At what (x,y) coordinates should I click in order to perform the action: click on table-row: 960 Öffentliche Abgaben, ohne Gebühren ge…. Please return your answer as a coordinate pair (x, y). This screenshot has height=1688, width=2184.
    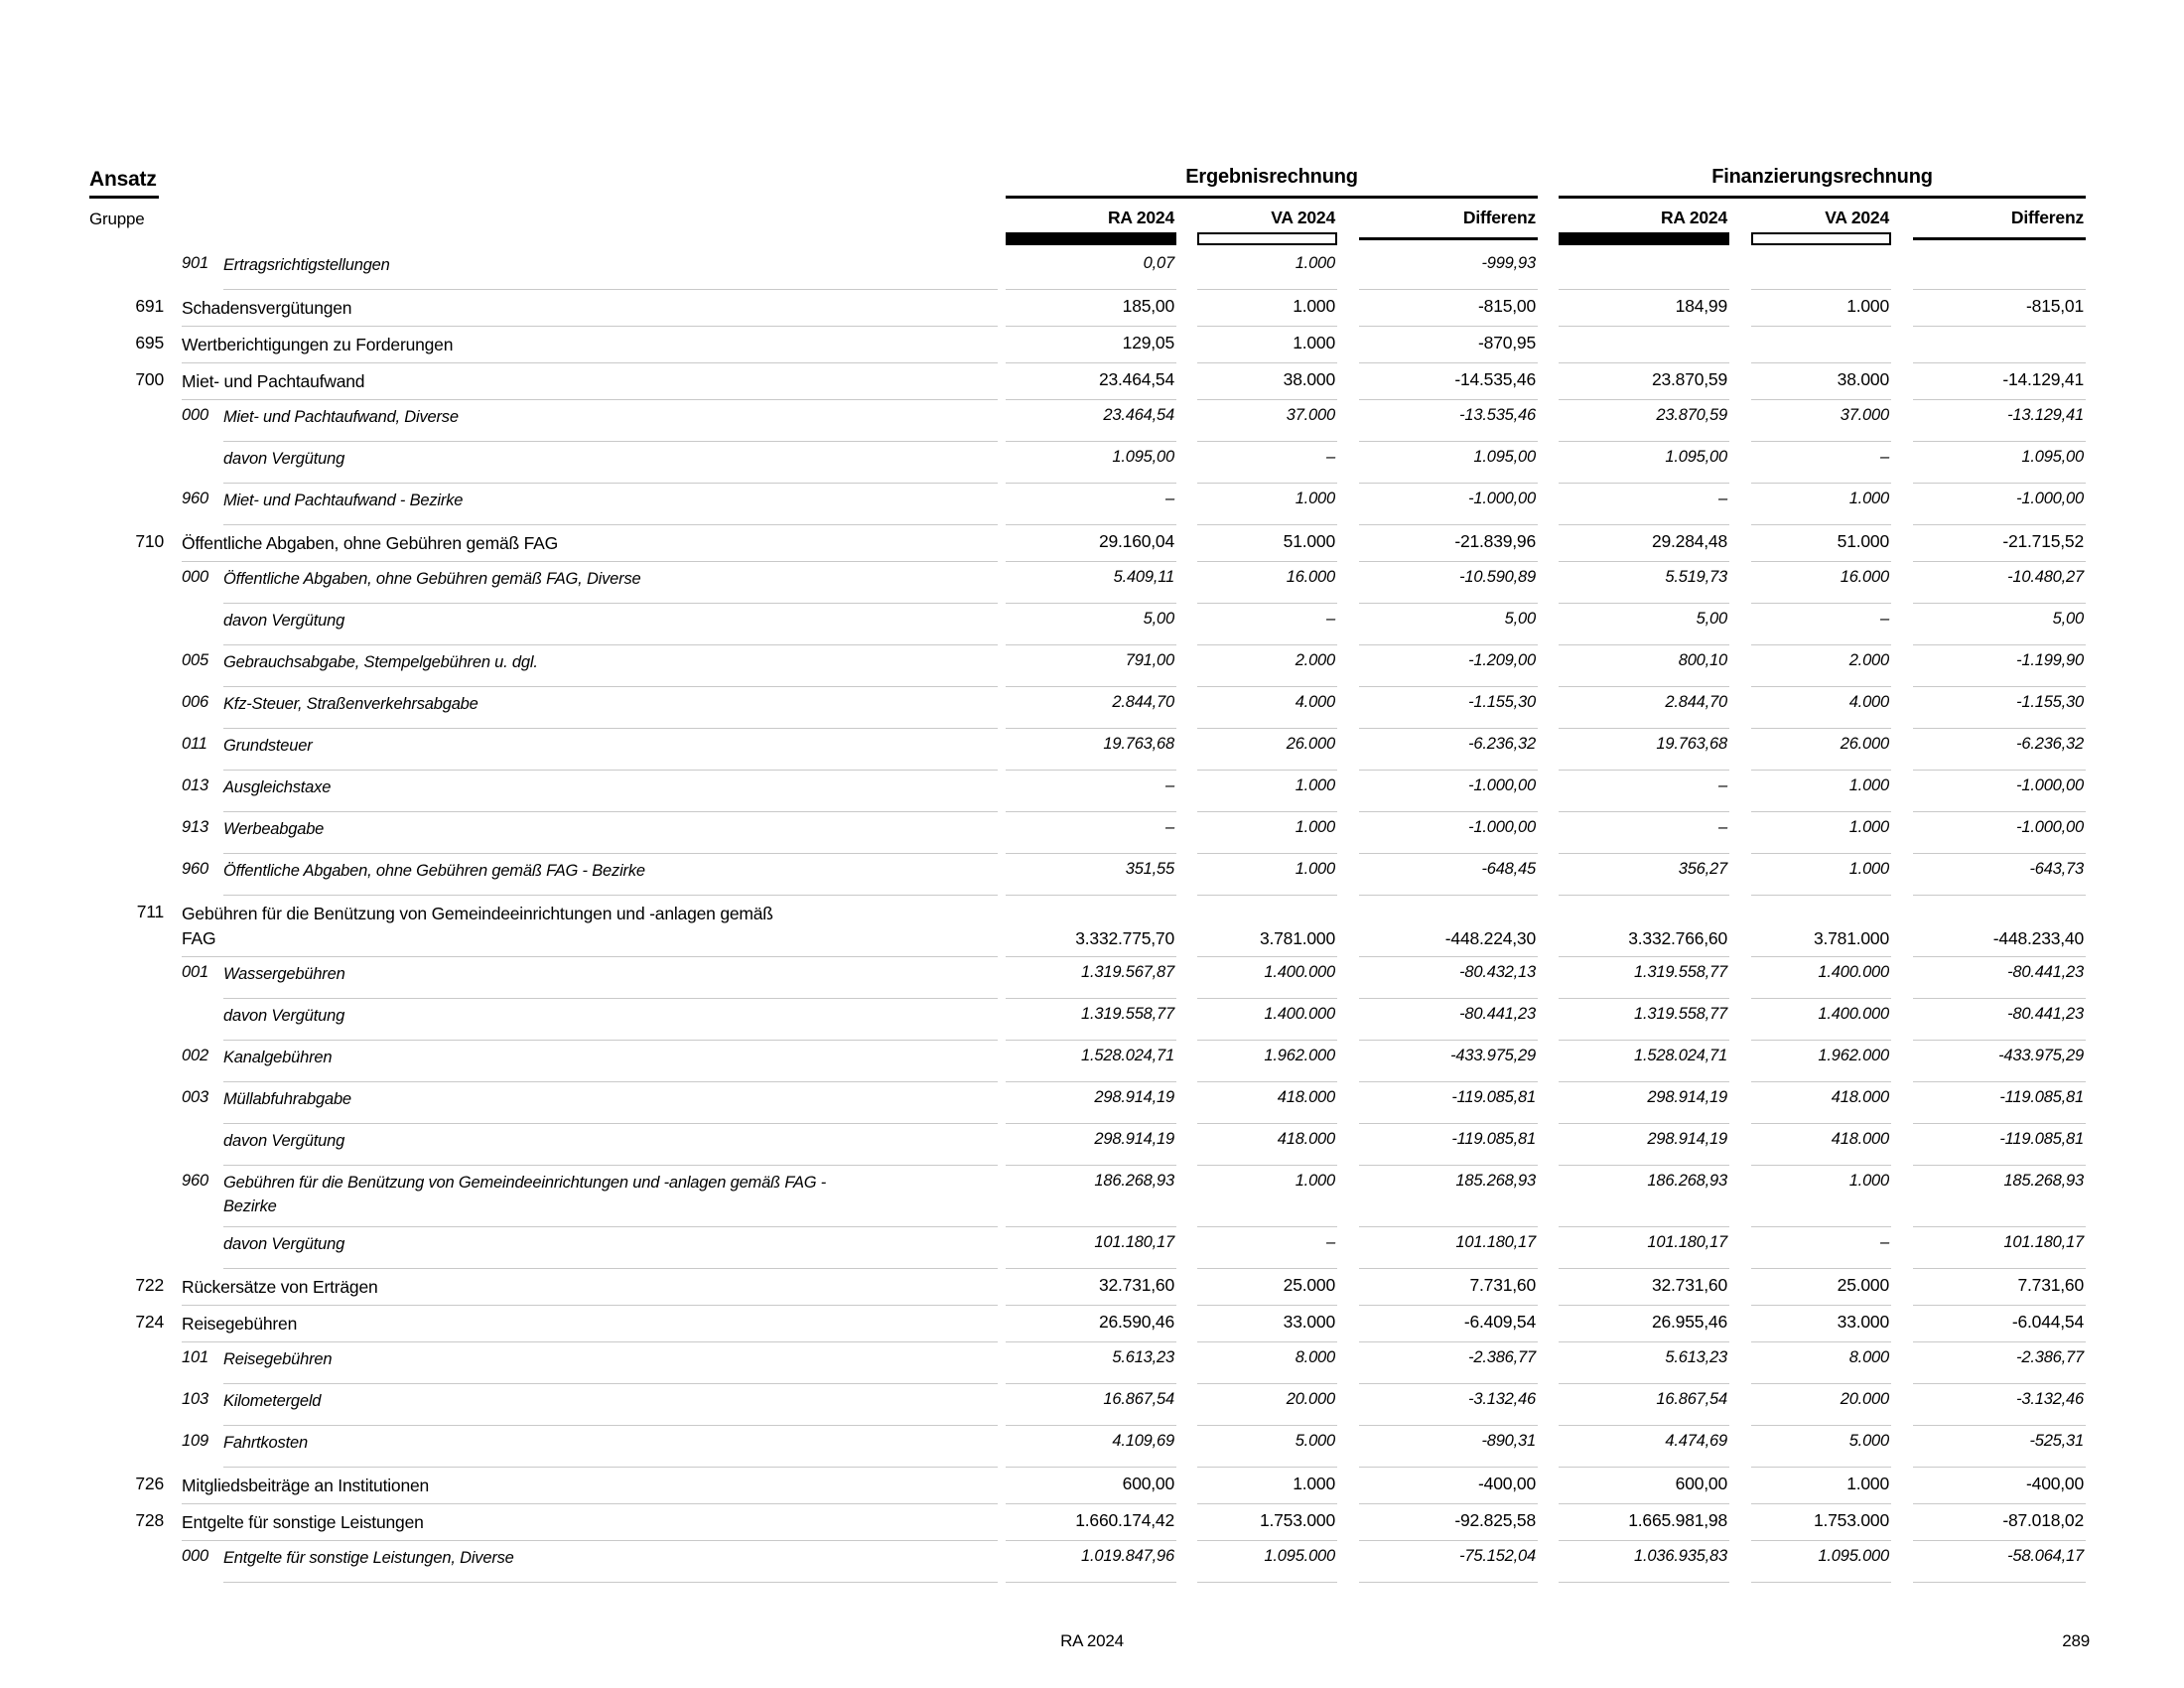
    Looking at the image, I should click on (1092, 875).